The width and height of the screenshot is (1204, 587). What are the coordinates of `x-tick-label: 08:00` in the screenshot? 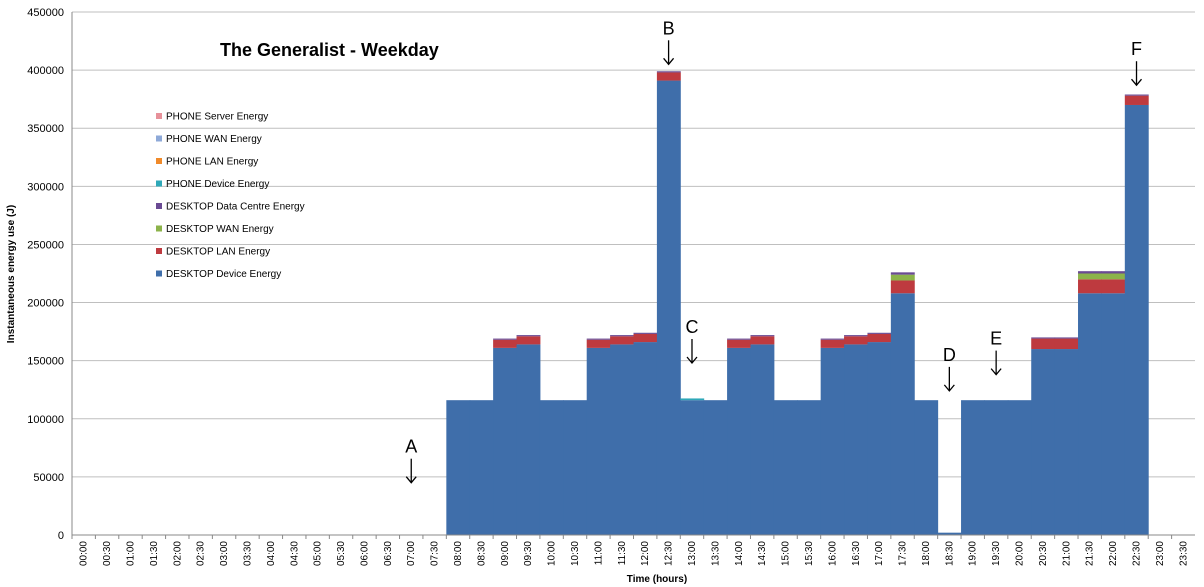 It's located at (458, 553).